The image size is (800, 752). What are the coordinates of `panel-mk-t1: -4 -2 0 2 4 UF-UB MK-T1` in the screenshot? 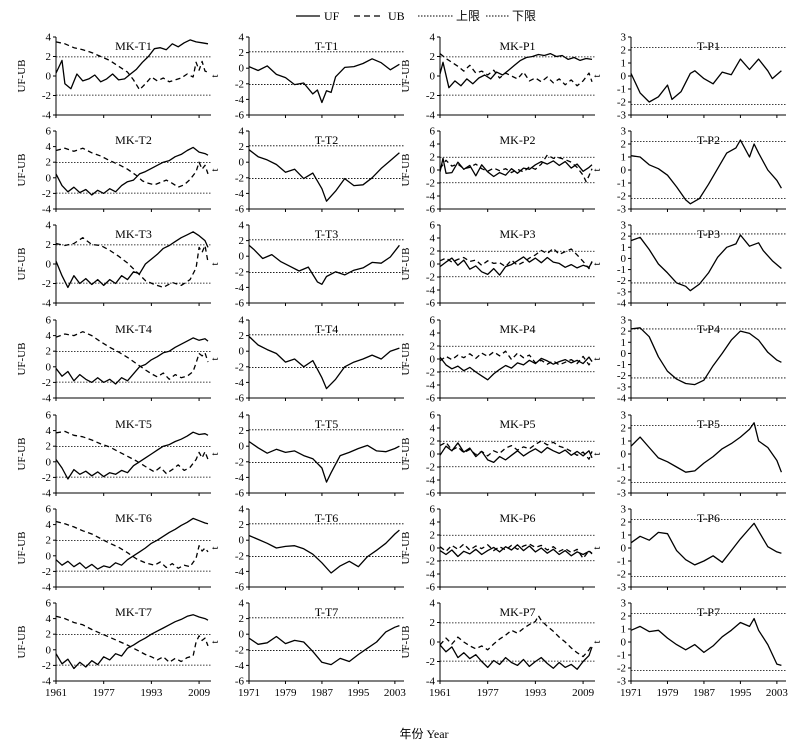 It's located at (113, 77).